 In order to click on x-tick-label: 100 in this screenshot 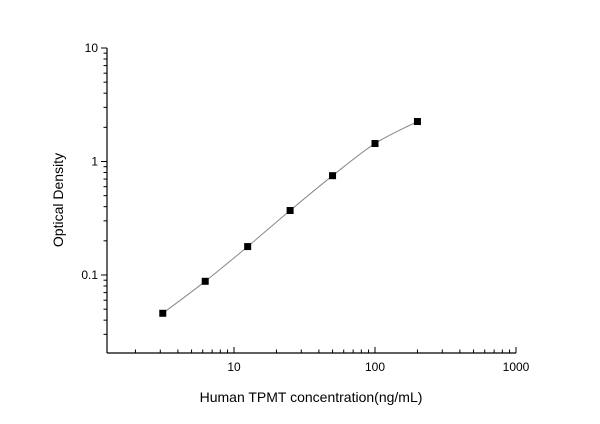, I will do `click(375, 367)`.